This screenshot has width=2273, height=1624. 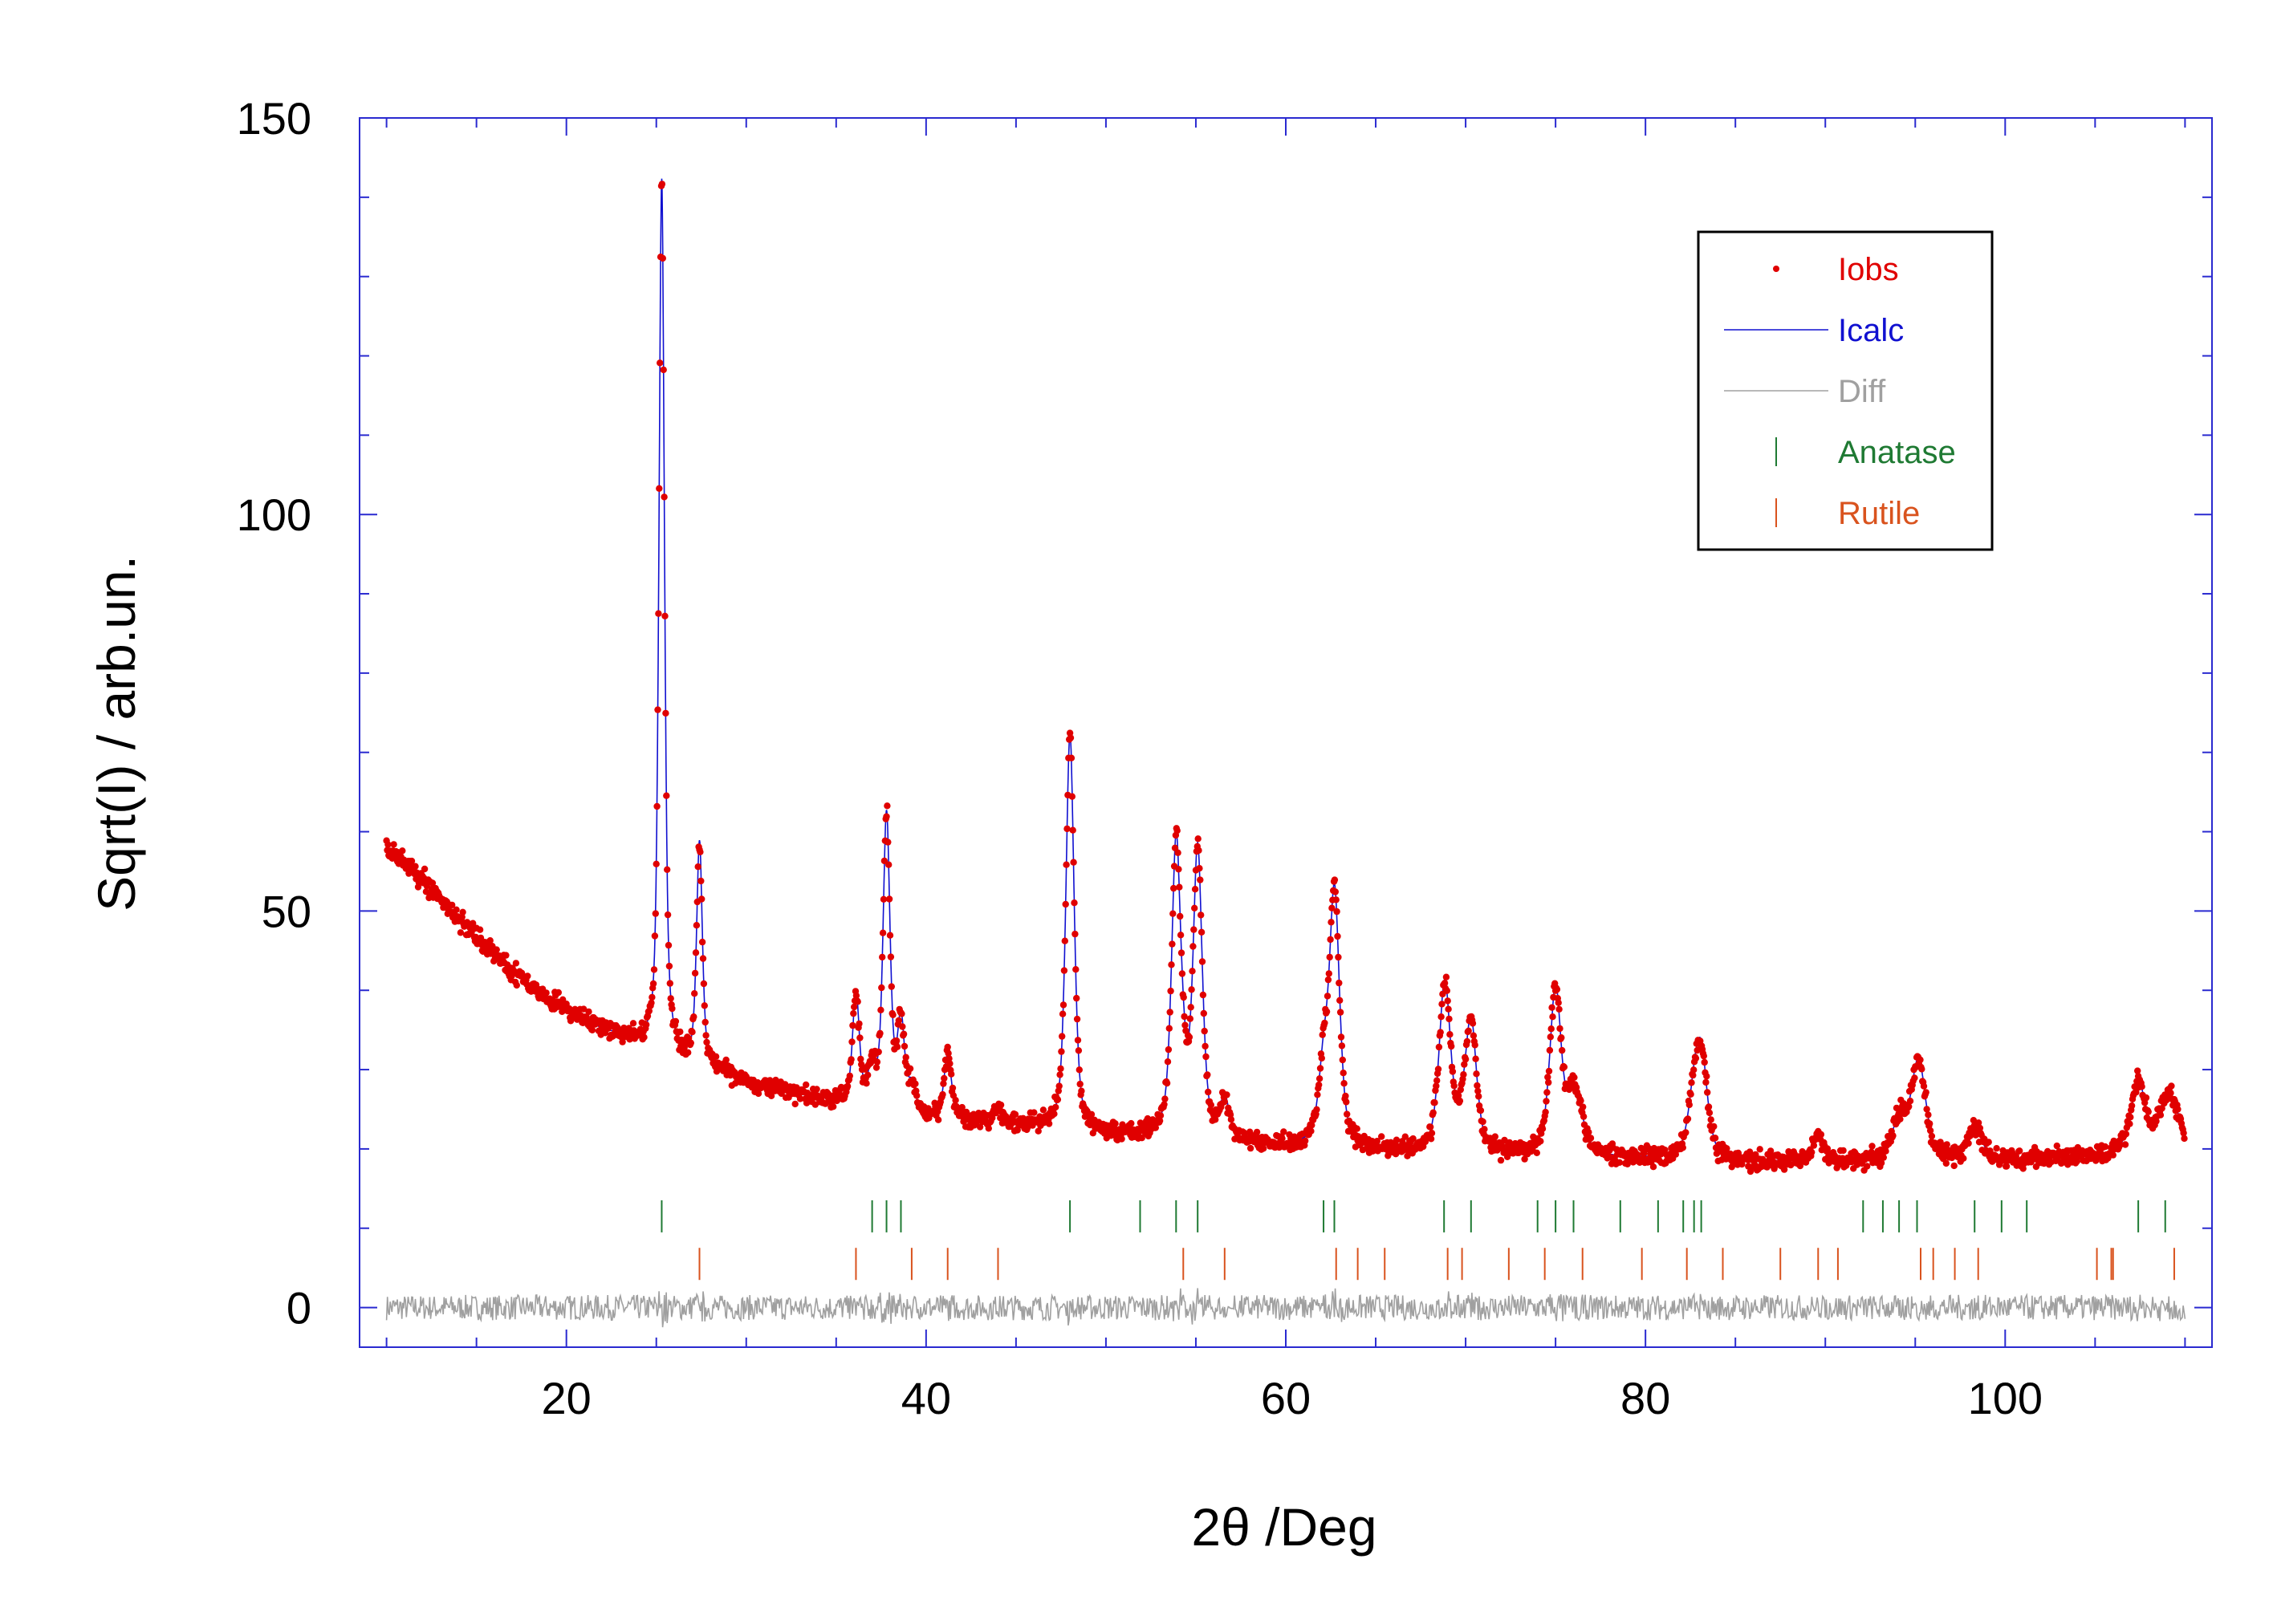 What do you see at coordinates (1286, 1398) in the screenshot?
I see `x-tick-label: 60` at bounding box center [1286, 1398].